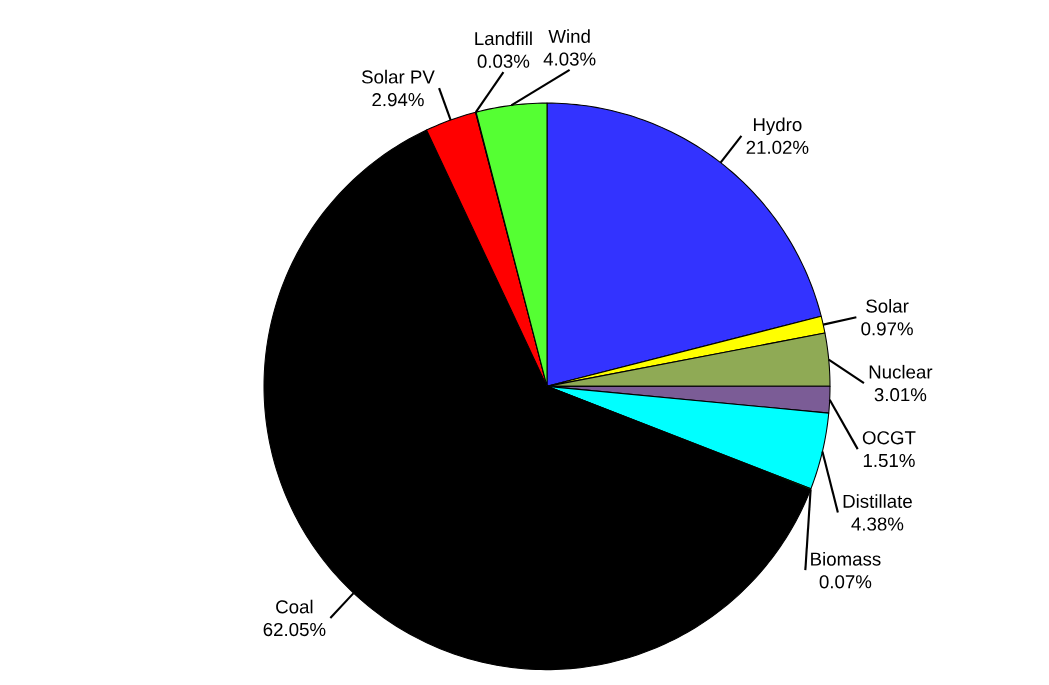 The width and height of the screenshot is (1049, 685). Describe the element at coordinates (503, 38) in the screenshot. I see `slice-label: Landfill` at that location.